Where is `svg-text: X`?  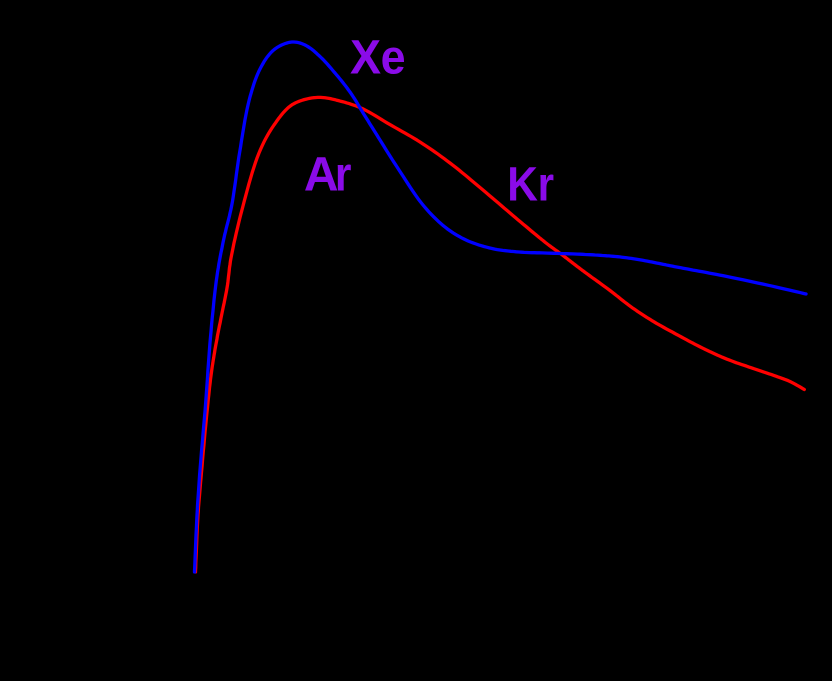 svg-text: X is located at coordinates (366, 58).